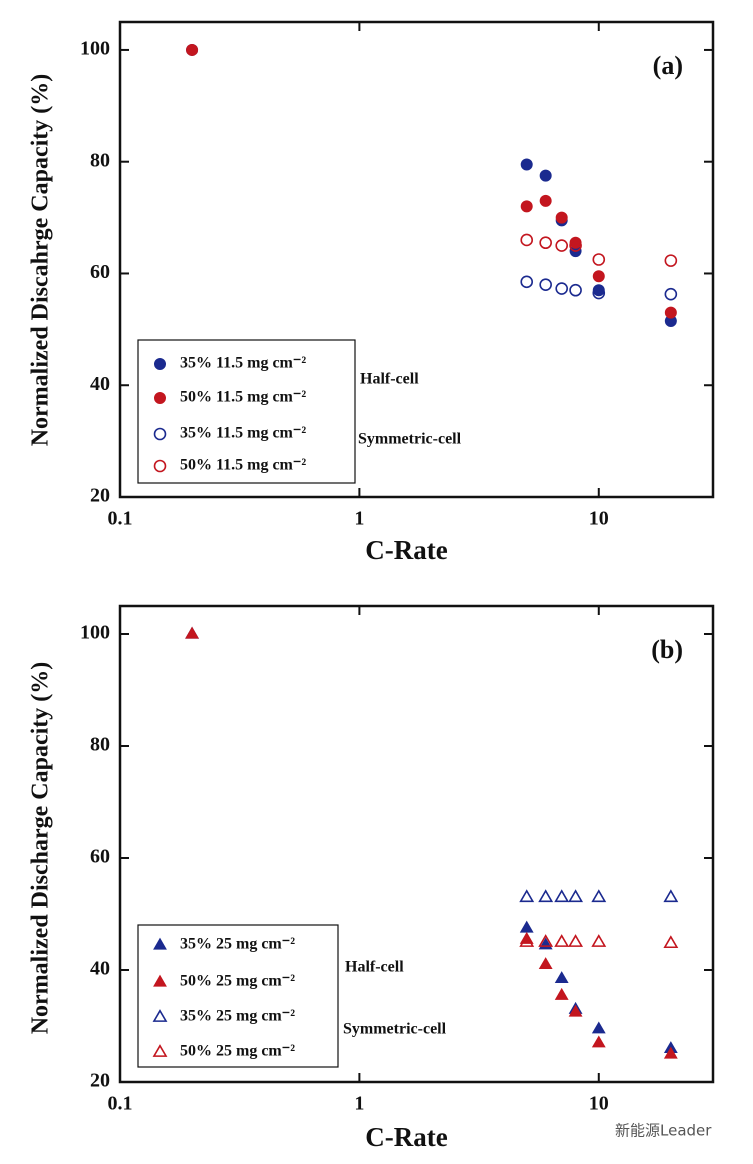  Describe the element at coordinates (668, 65) in the screenshot. I see `panel-label: (a)` at that location.